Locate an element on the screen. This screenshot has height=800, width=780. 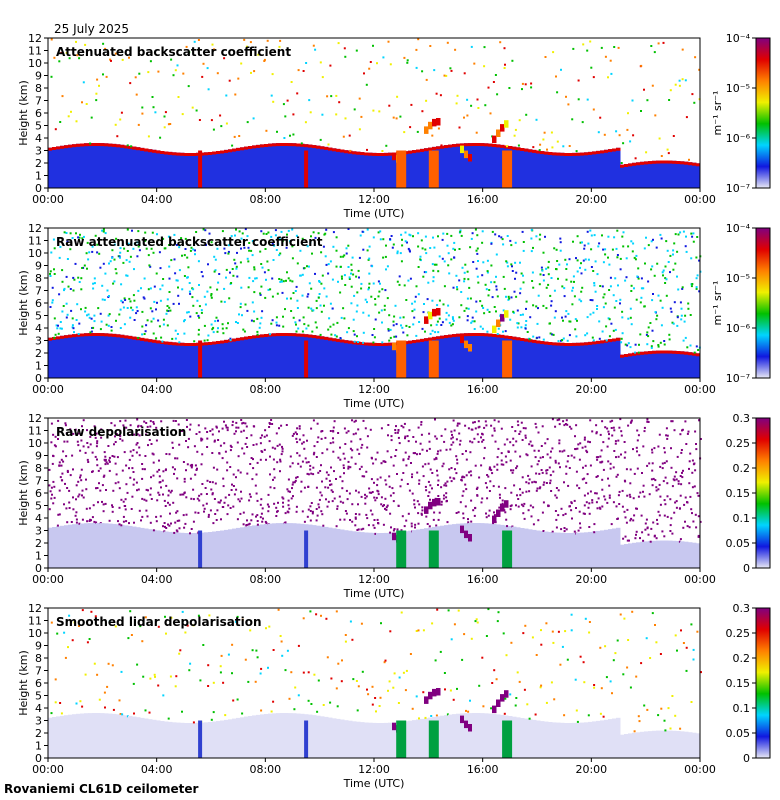
cloud-cell is located at coordinates (494, 709).